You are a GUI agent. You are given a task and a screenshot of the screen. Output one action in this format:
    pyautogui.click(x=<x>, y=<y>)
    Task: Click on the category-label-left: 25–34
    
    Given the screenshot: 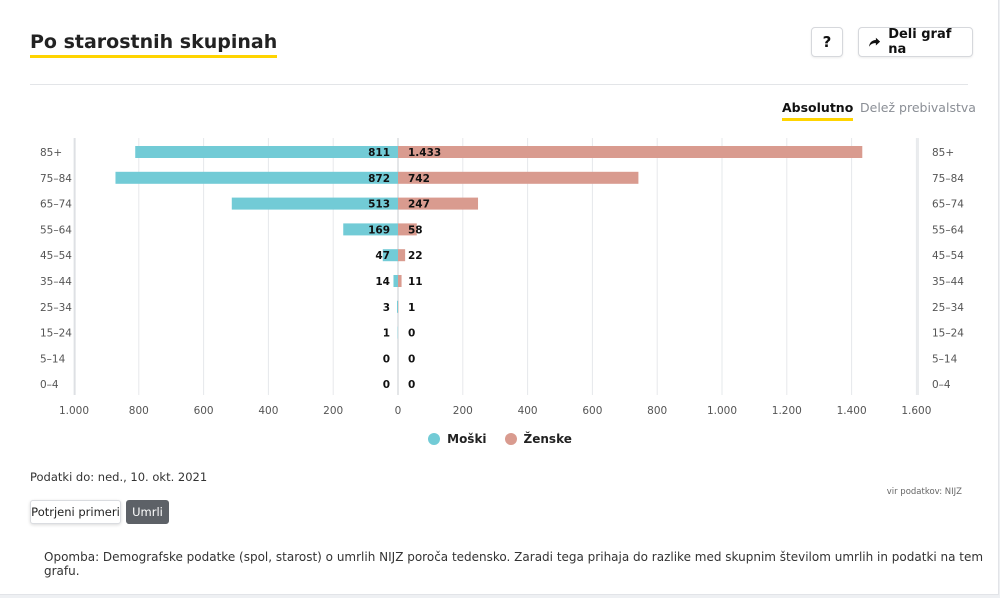 What is the action you would take?
    pyautogui.click(x=56, y=308)
    